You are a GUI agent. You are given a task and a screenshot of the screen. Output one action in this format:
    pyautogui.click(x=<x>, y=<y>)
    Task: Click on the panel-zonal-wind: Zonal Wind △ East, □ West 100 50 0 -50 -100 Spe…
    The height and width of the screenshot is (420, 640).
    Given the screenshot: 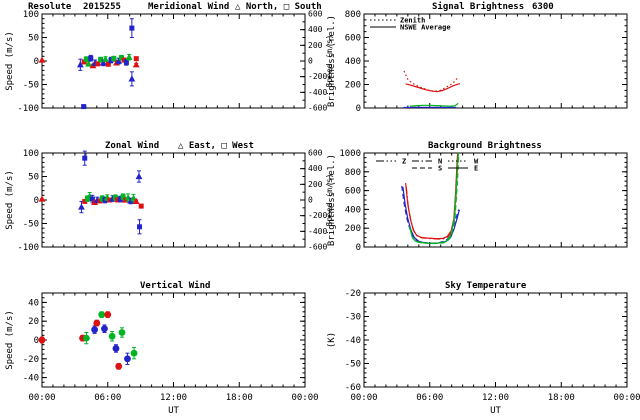 What is the action you would take?
    pyautogui.click(x=169, y=196)
    